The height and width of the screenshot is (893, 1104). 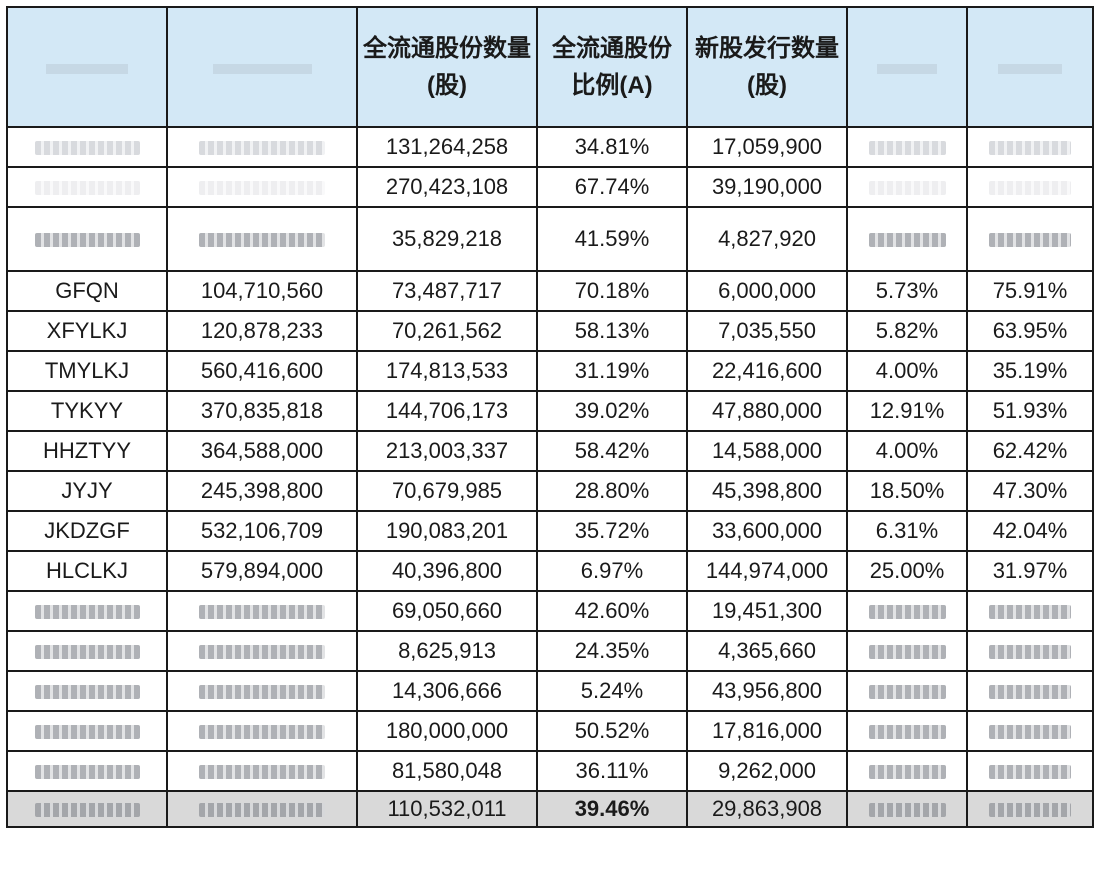 What do you see at coordinates (1030, 571) in the screenshot?
I see `table-cell: 31.97%` at bounding box center [1030, 571].